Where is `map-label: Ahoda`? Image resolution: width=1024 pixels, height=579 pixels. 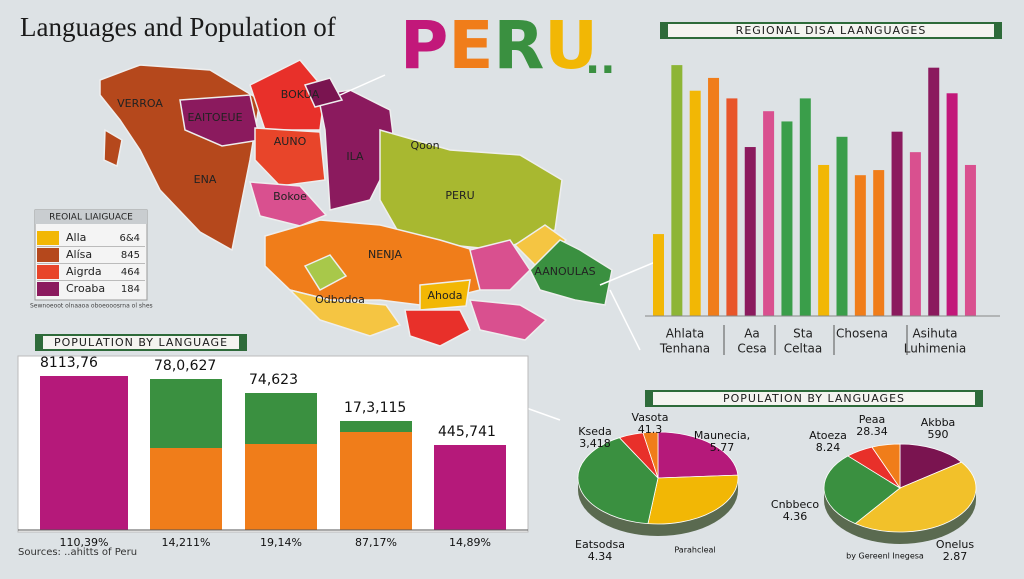 map-label: Ahoda is located at coordinates (445, 295).